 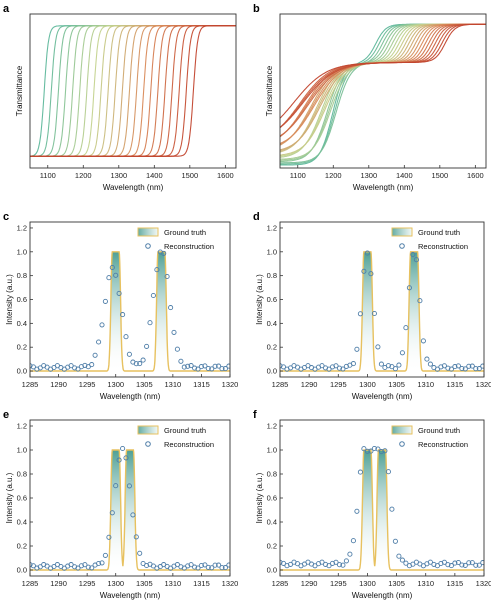 What do you see at coordinates (272, 450) in the screenshot?
I see `y-tick-label: 1.0` at bounding box center [272, 450].